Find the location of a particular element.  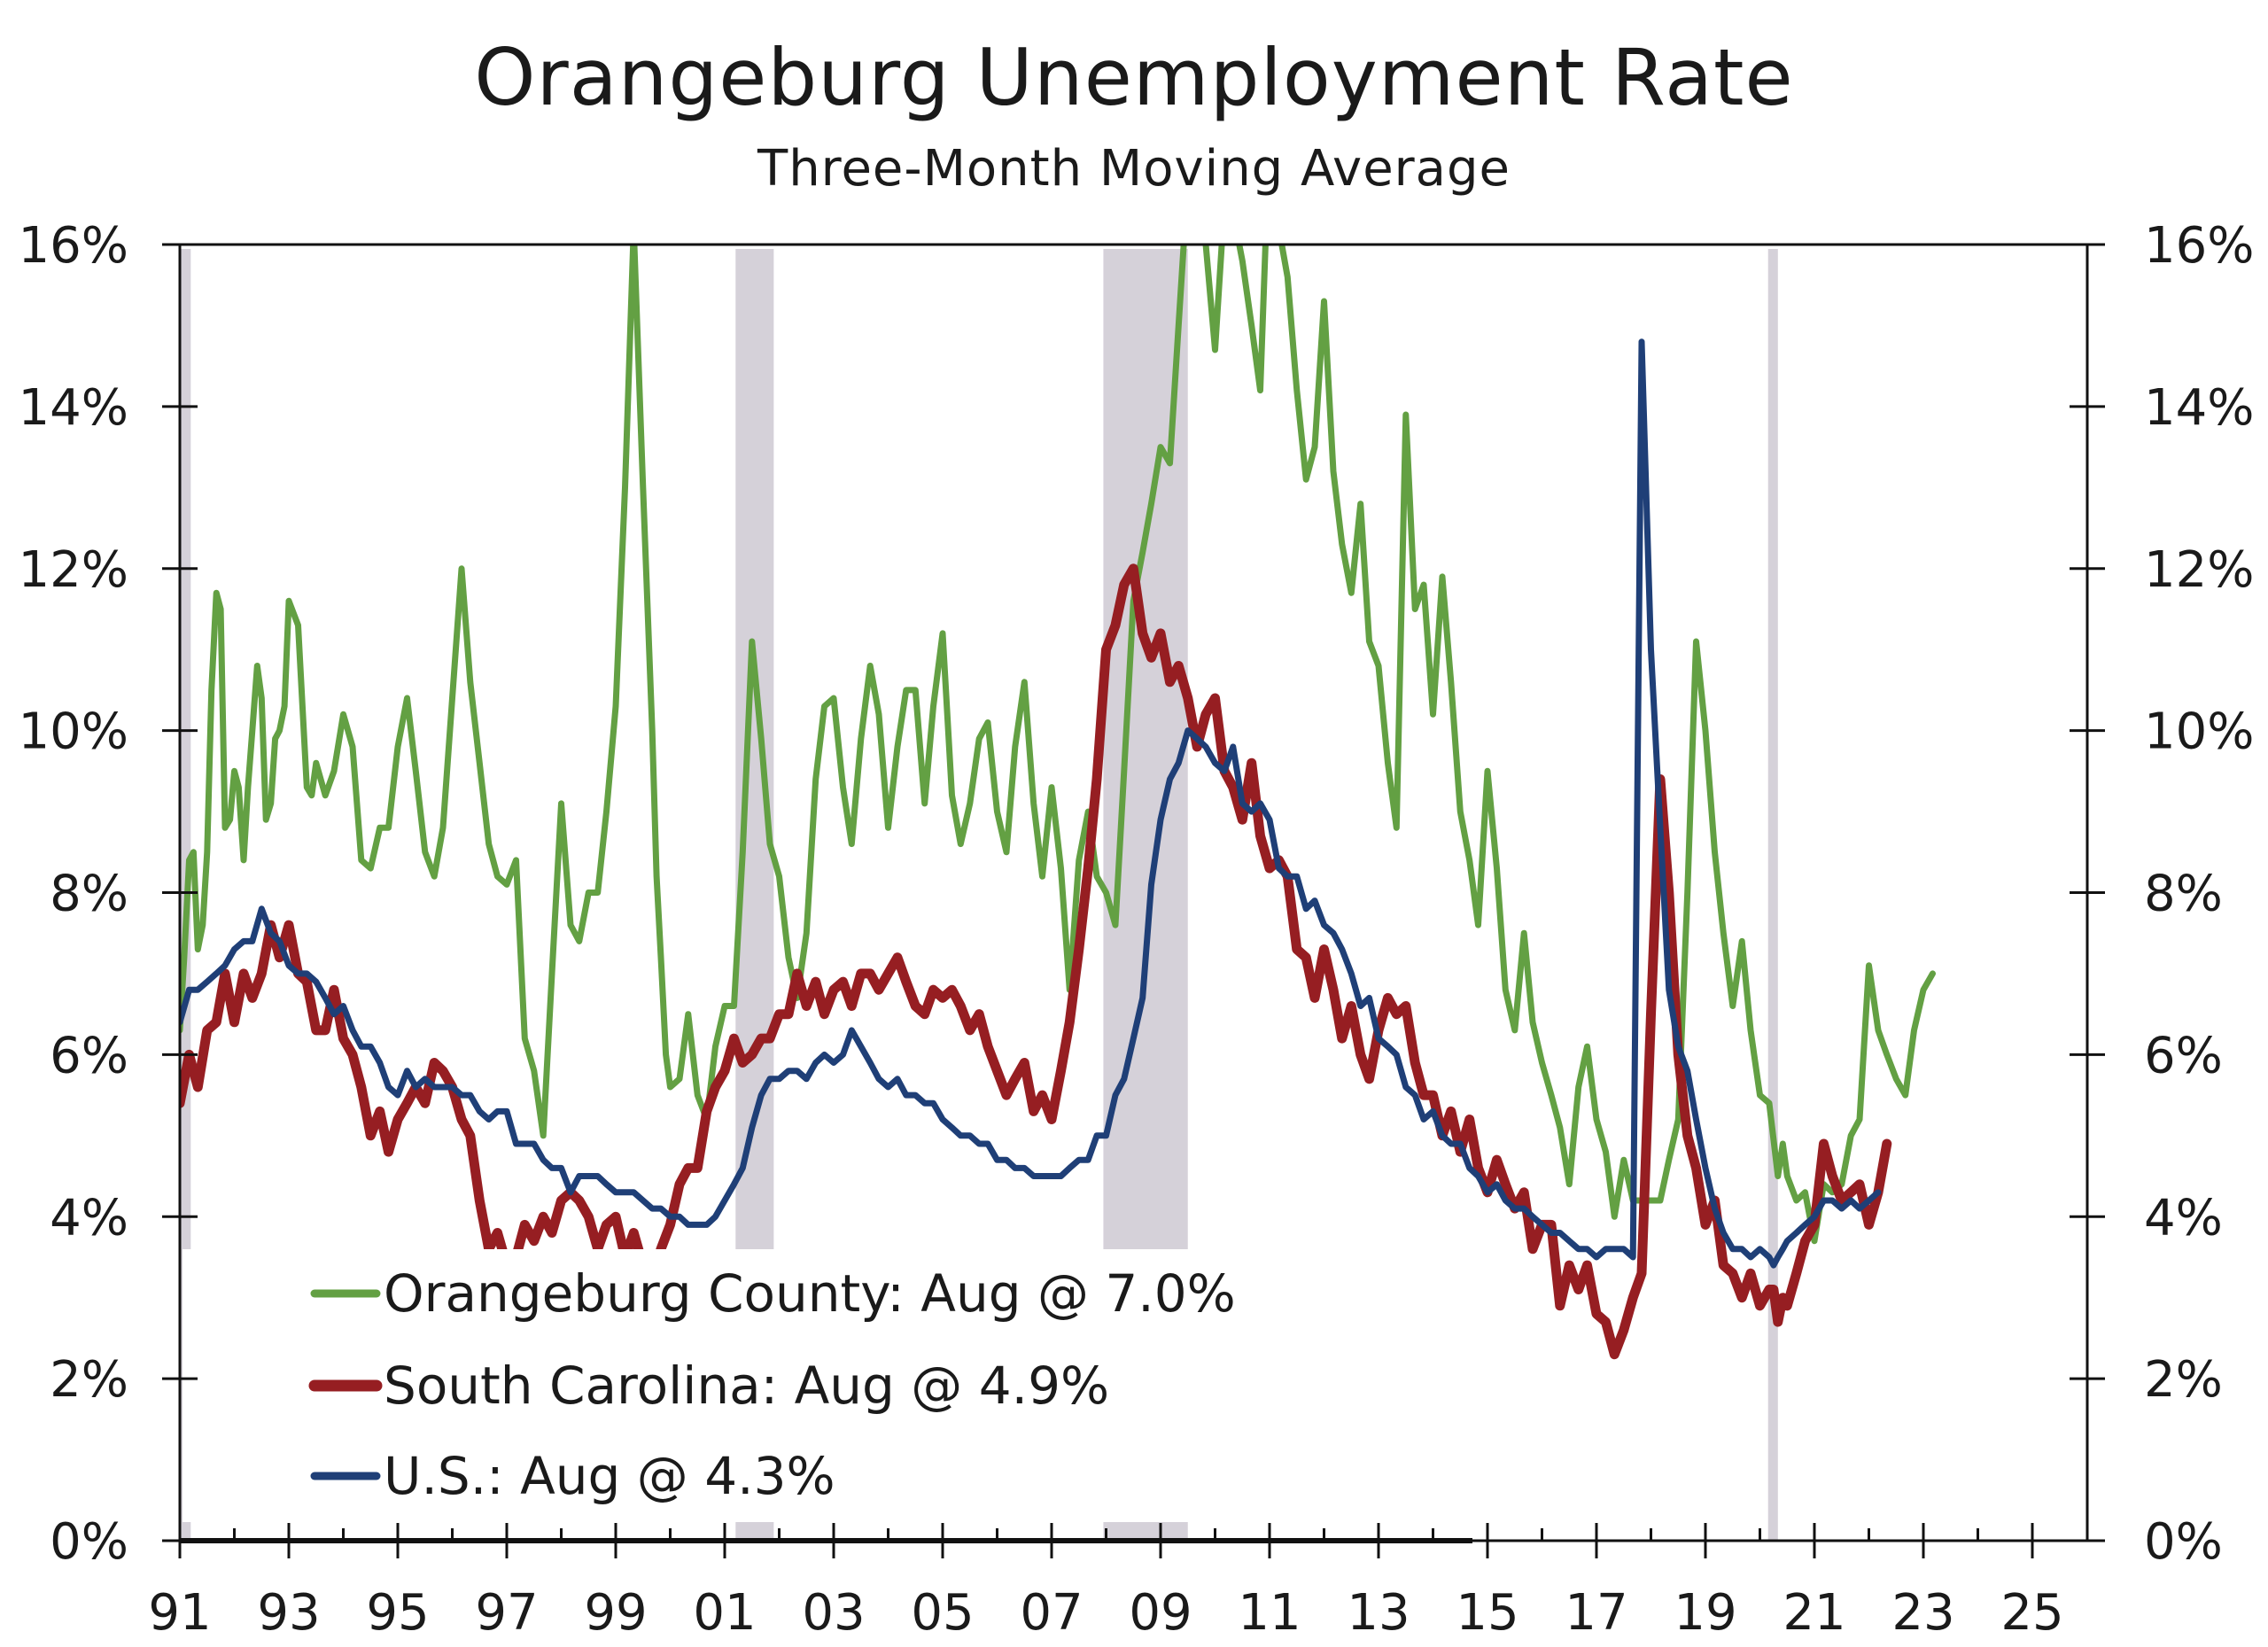

x-tick-label: 19 is located at coordinates (1705, 1613).